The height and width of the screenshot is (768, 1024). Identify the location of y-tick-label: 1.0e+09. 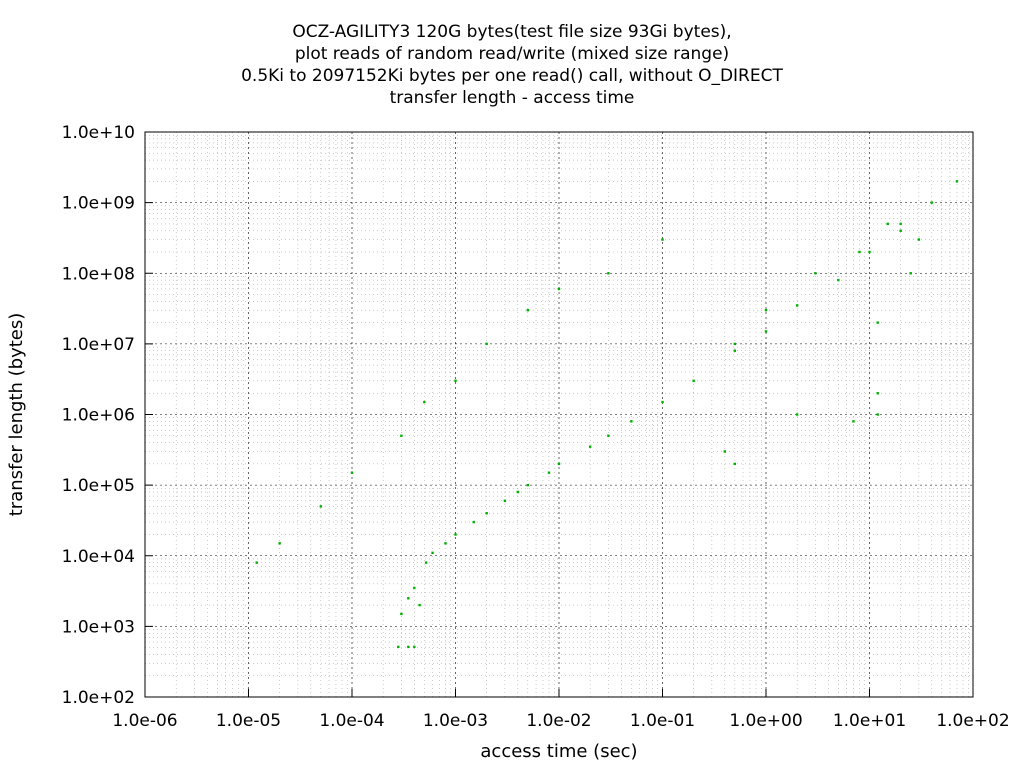
(98, 204).